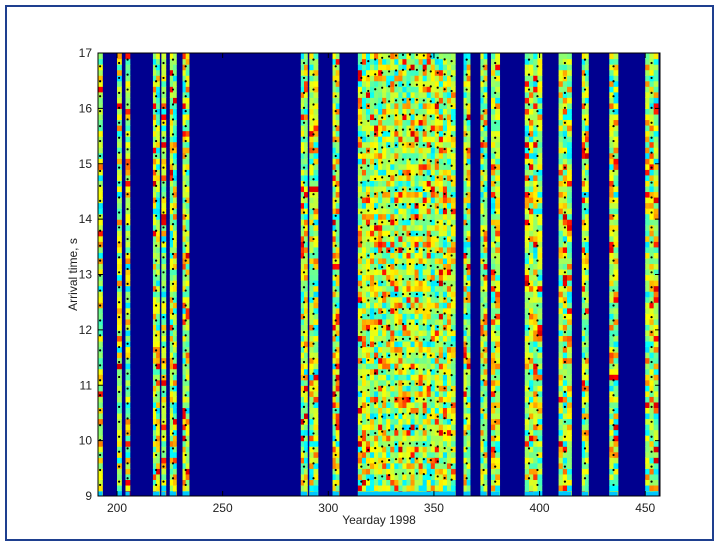 The height and width of the screenshot is (553, 722). What do you see at coordinates (86, 330) in the screenshot?
I see `y-tick-label: 12` at bounding box center [86, 330].